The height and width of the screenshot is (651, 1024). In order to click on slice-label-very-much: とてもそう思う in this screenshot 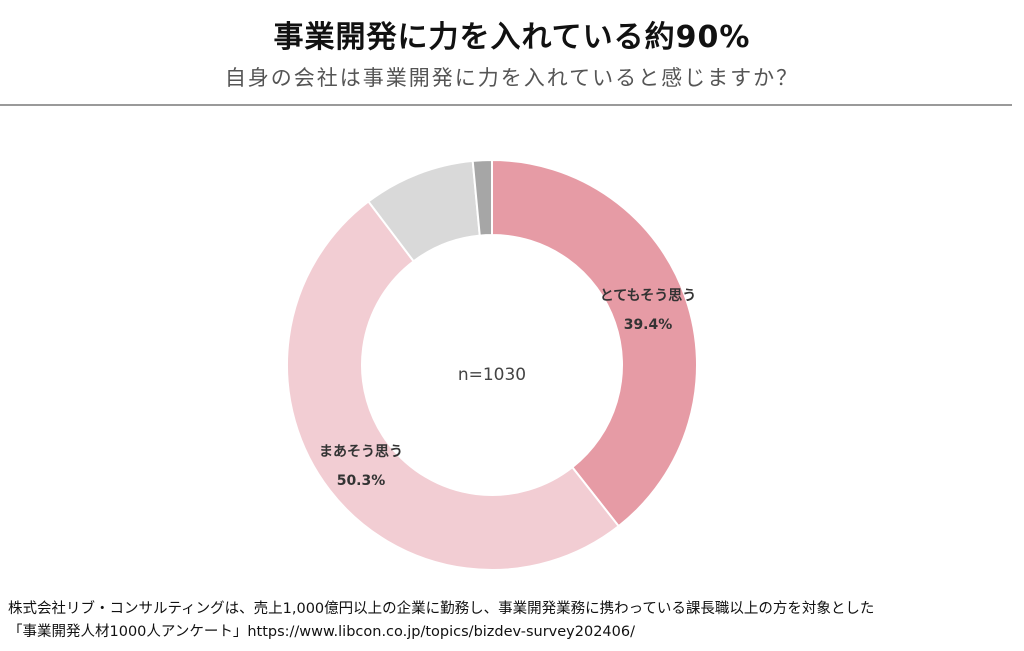, I will do `click(648, 296)`.